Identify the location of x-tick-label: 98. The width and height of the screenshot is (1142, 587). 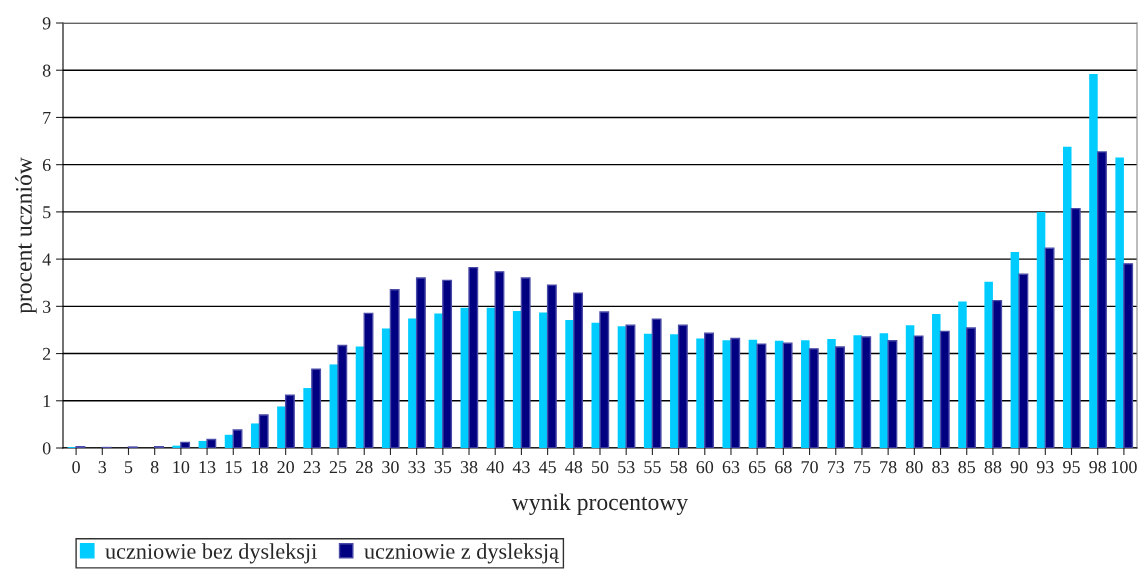
(1098, 467).